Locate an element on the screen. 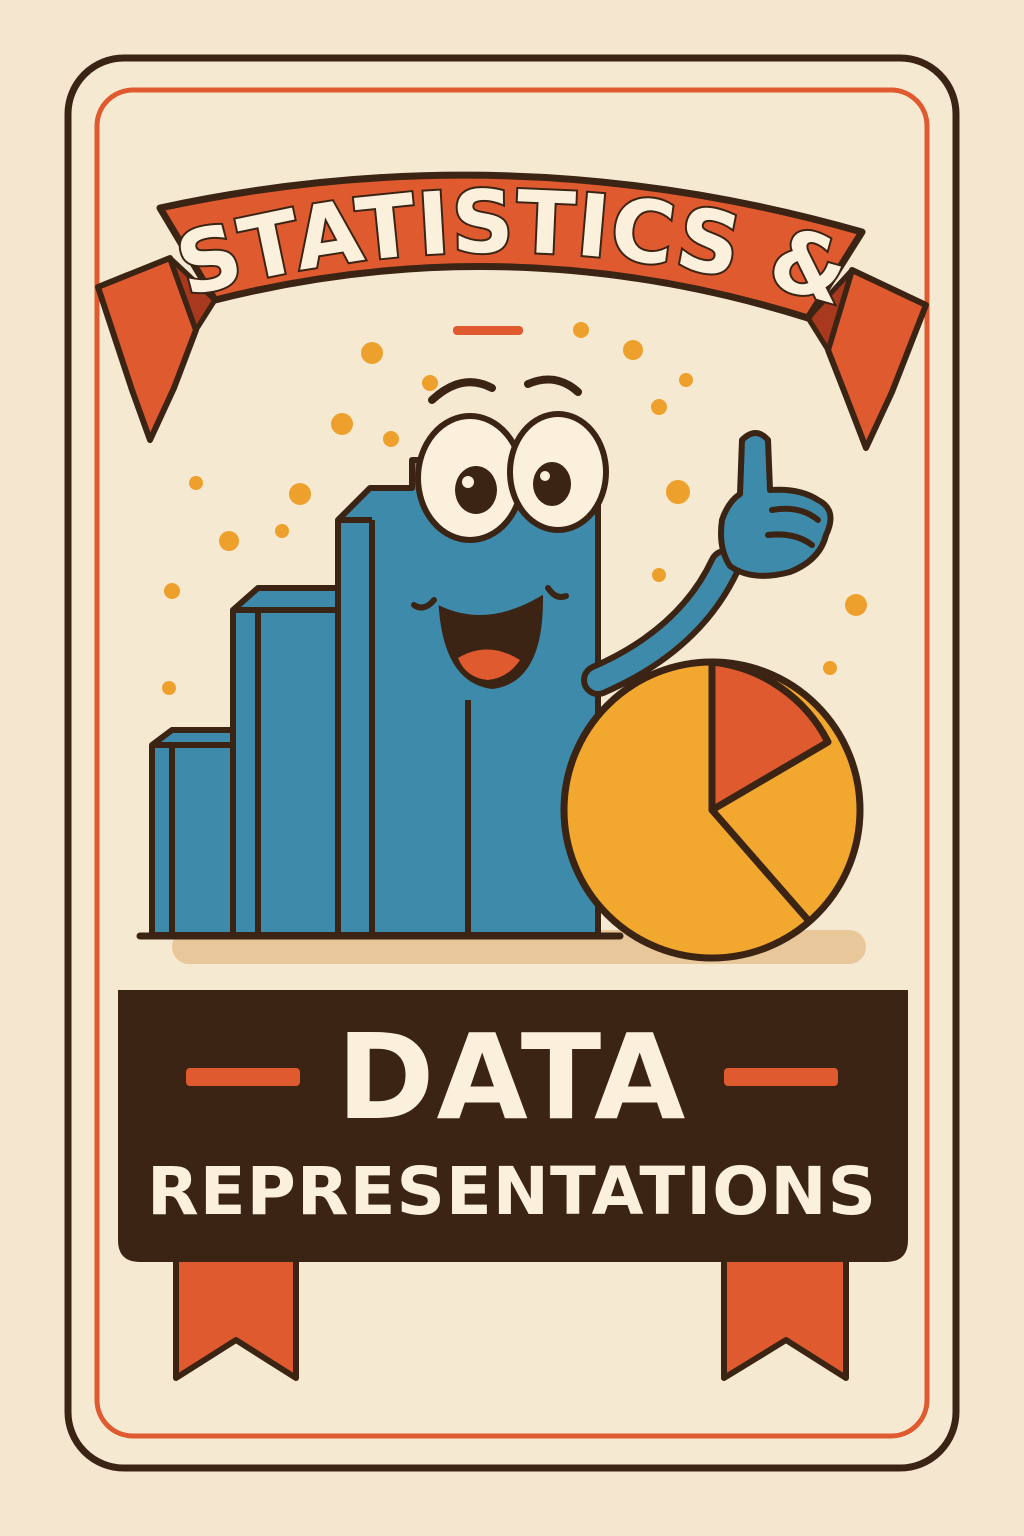 The width and height of the screenshot is (1024, 1536). pie-chart-icon is located at coordinates (712, 810).